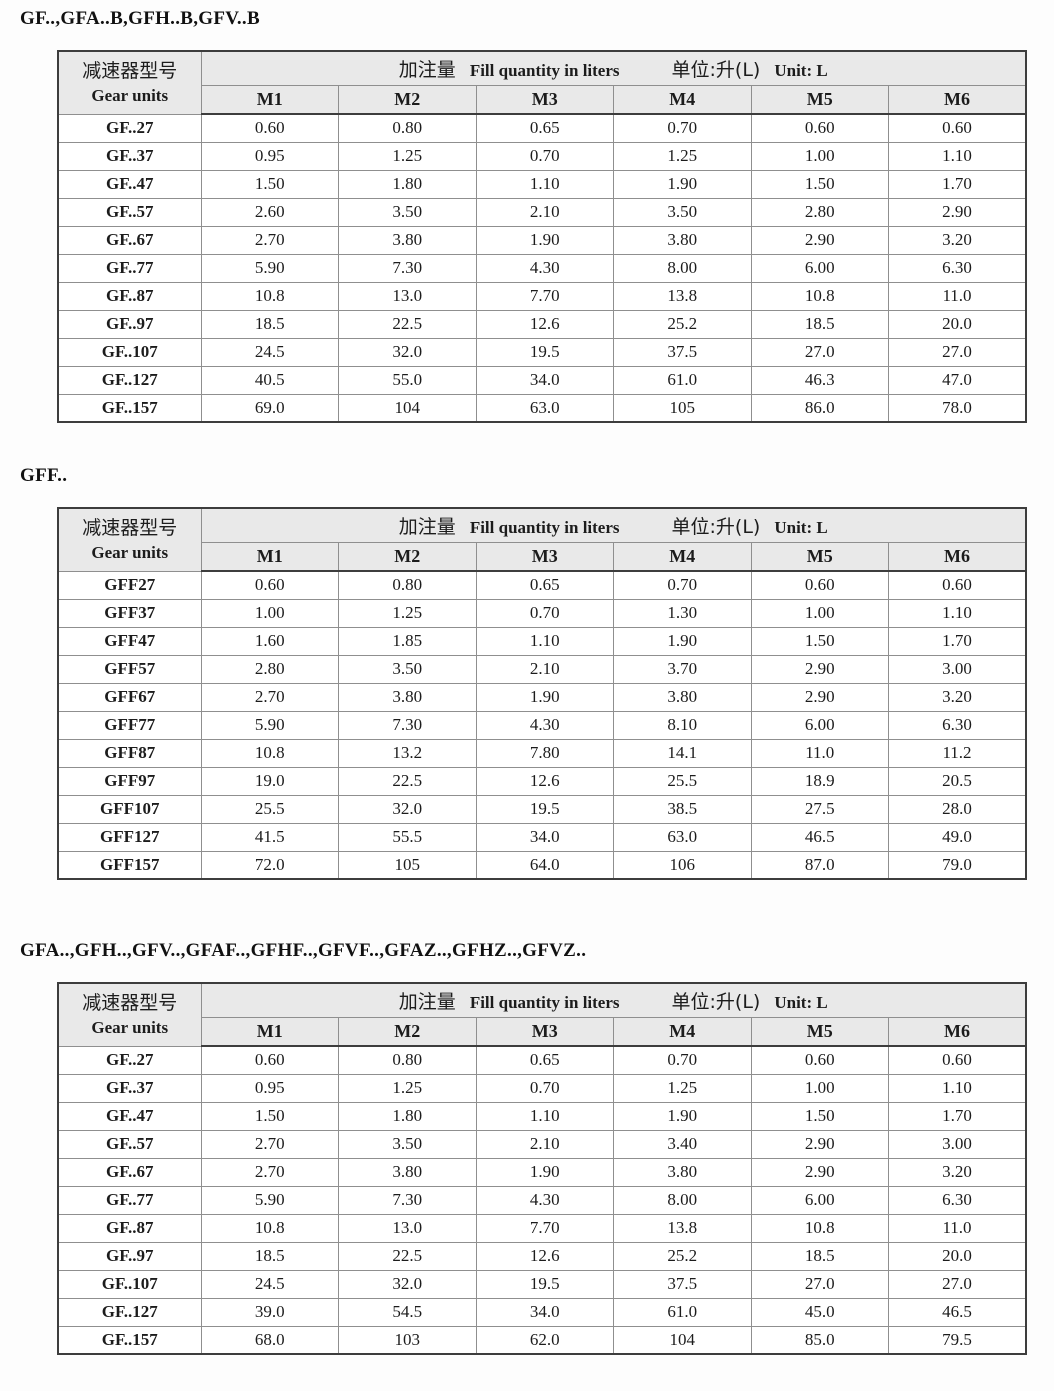 This screenshot has width=1054, height=1391. I want to click on fill-value-cell: 0.95, so click(269, 156).